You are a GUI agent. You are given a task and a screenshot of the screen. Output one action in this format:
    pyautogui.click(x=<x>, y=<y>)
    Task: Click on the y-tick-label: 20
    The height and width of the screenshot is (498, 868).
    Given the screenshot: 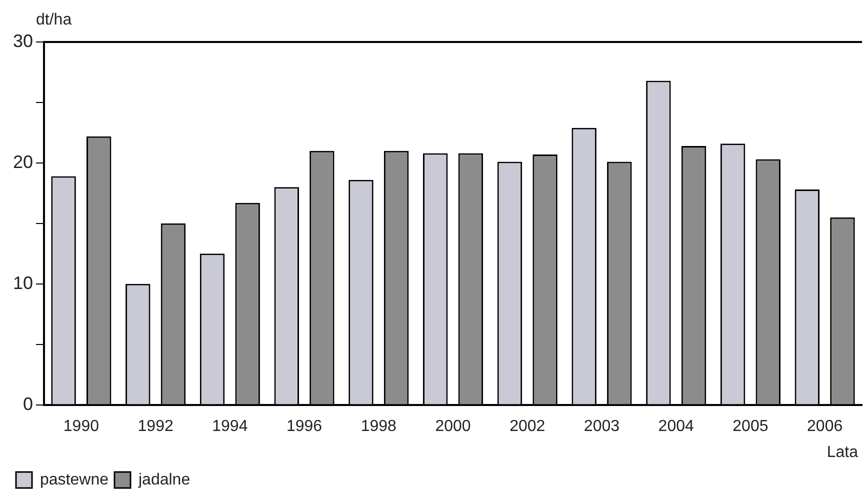 What is the action you would take?
    pyautogui.click(x=23, y=162)
    